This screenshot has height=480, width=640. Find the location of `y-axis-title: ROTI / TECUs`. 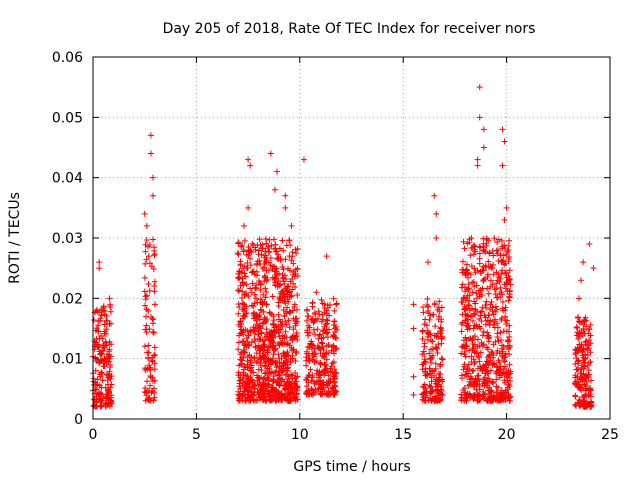

y-axis-title: ROTI / TECUs is located at coordinates (15, 238).